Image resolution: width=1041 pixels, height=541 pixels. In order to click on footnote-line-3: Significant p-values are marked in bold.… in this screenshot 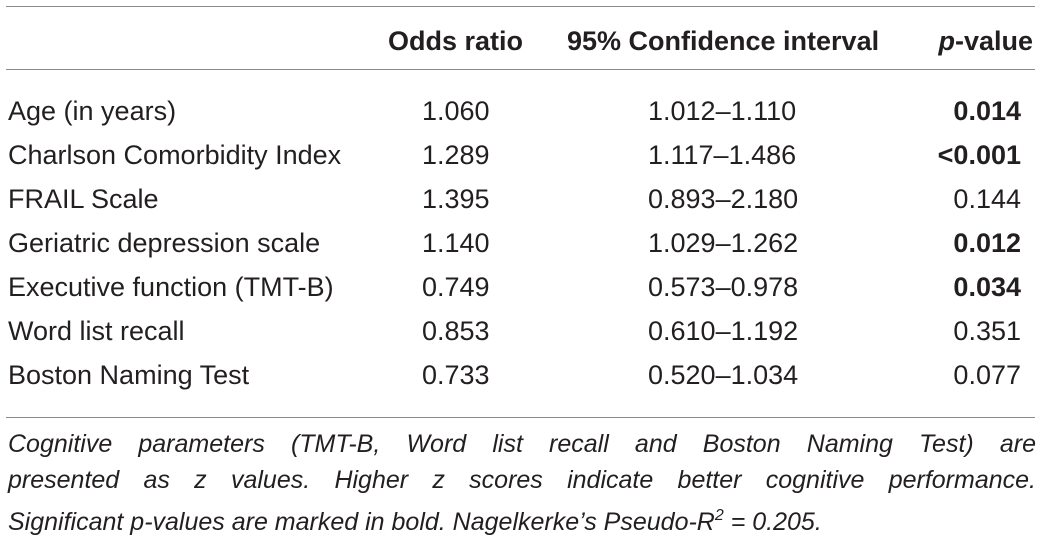, I will do `click(522, 519)`.